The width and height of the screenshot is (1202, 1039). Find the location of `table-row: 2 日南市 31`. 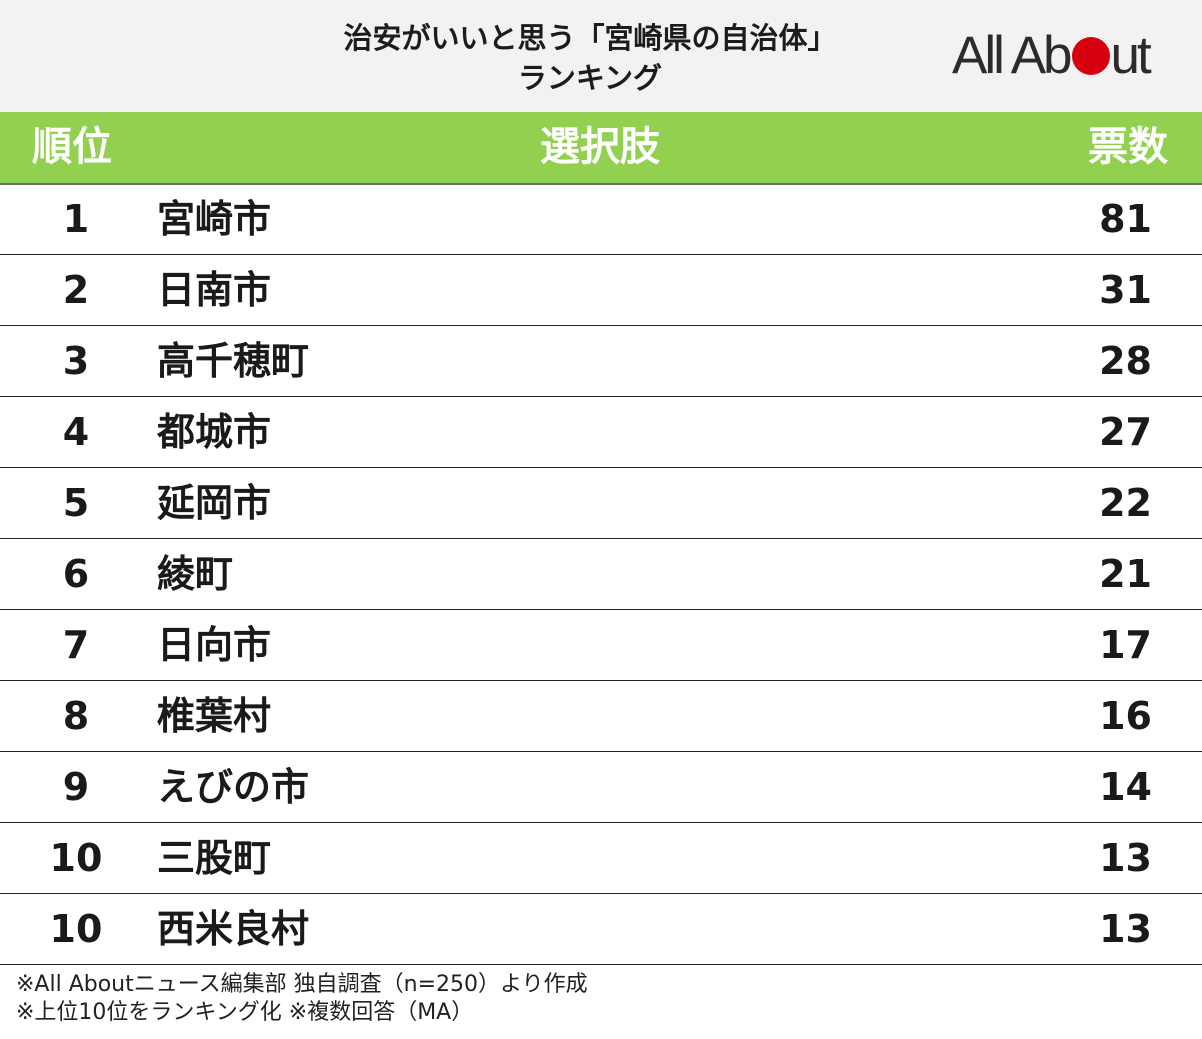

table-row: 2 日南市 31 is located at coordinates (601, 290).